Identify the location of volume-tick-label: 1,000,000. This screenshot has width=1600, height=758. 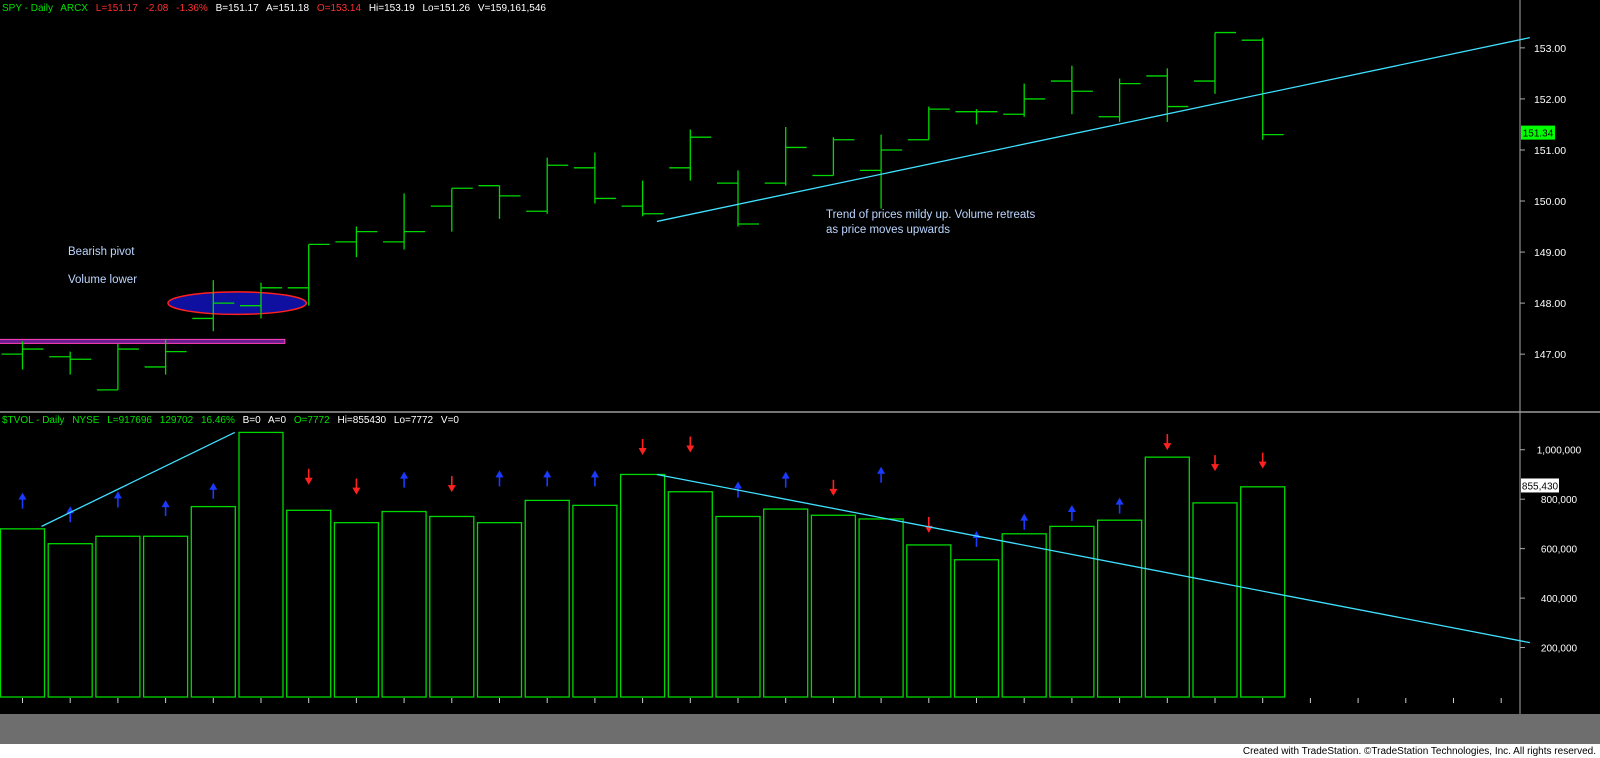
(1559, 451).